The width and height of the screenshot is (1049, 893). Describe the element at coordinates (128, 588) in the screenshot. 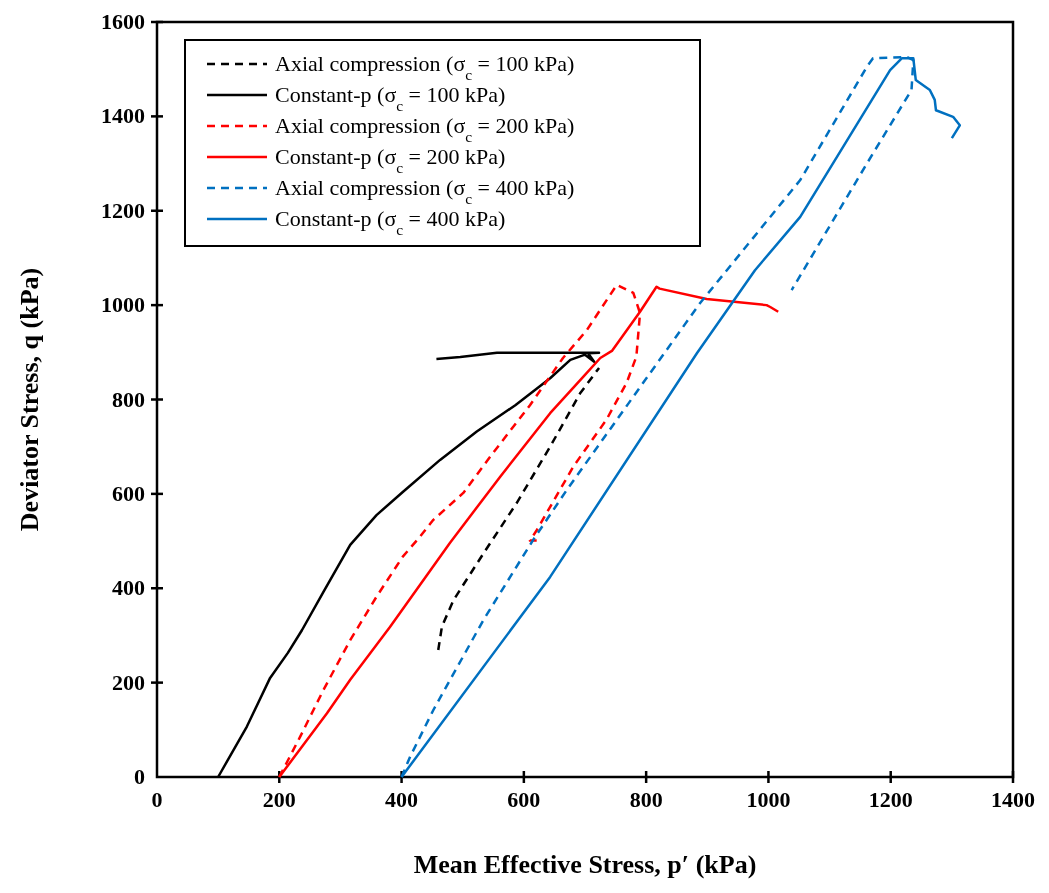

I see `y-tick-label: 400` at that location.